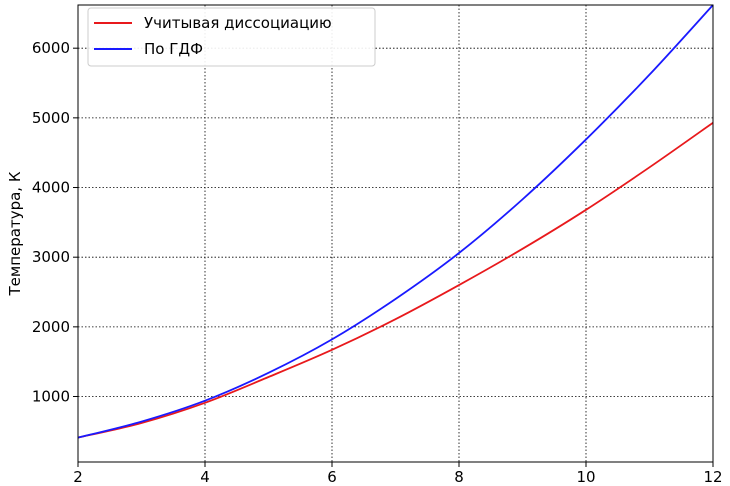 Image resolution: width=730 pixels, height=486 pixels. I want to click on y-tick-label: 3000, so click(51, 257).